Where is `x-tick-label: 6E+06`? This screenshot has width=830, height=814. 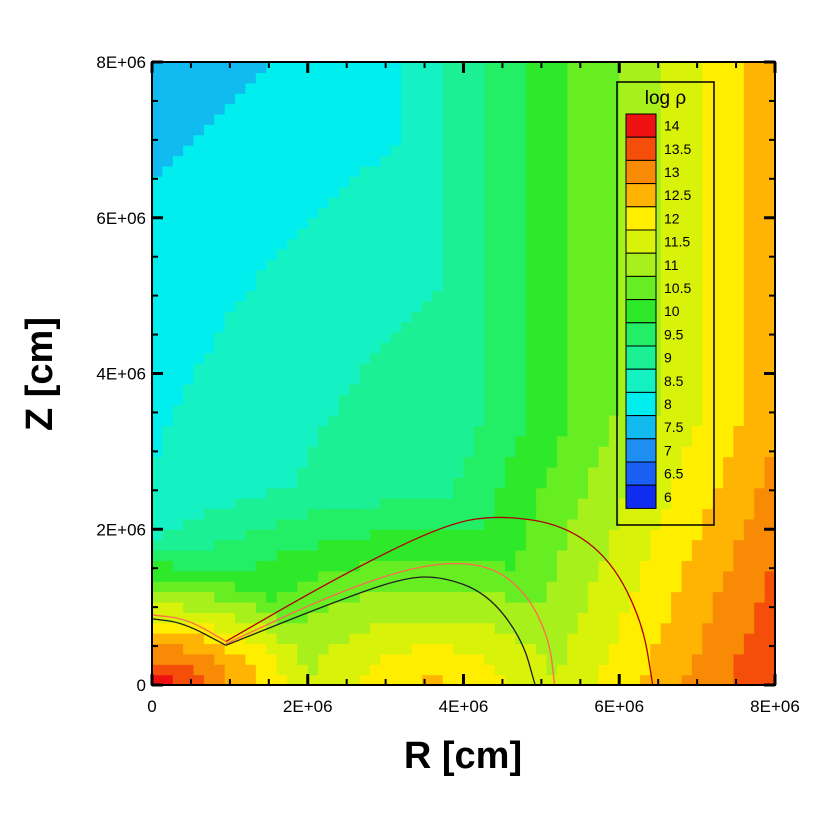 x-tick-label: 6E+06 is located at coordinates (619, 706).